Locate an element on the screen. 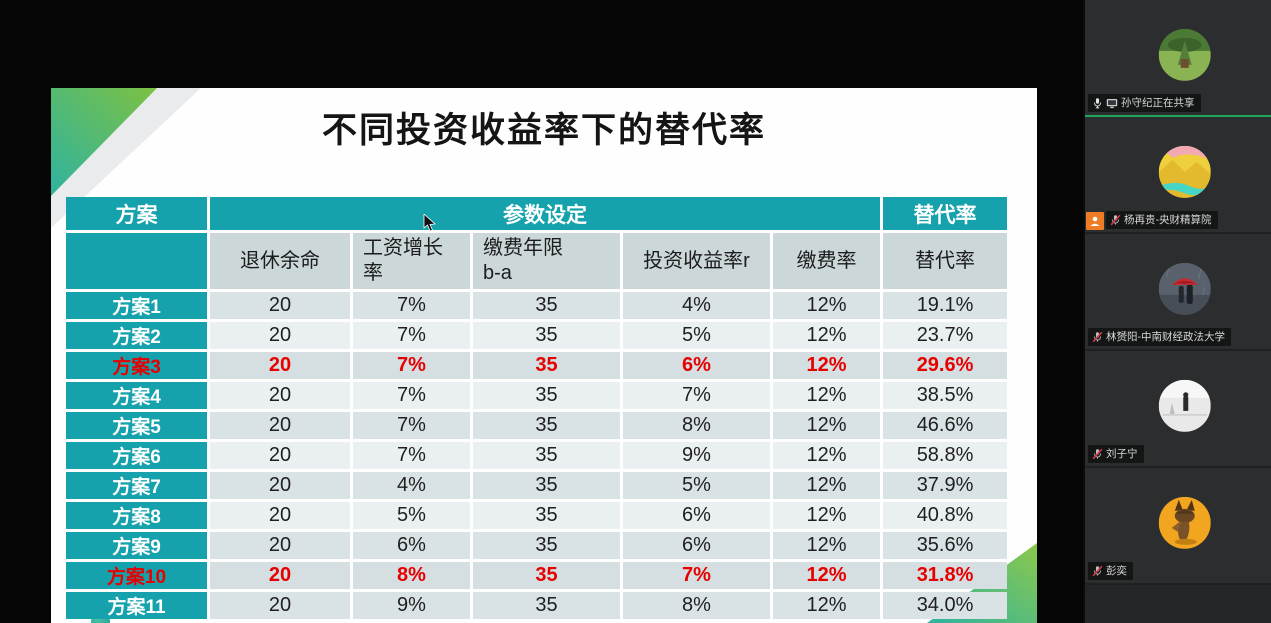 The width and height of the screenshot is (1271, 623). mouse-cursor is located at coordinates (429, 223).